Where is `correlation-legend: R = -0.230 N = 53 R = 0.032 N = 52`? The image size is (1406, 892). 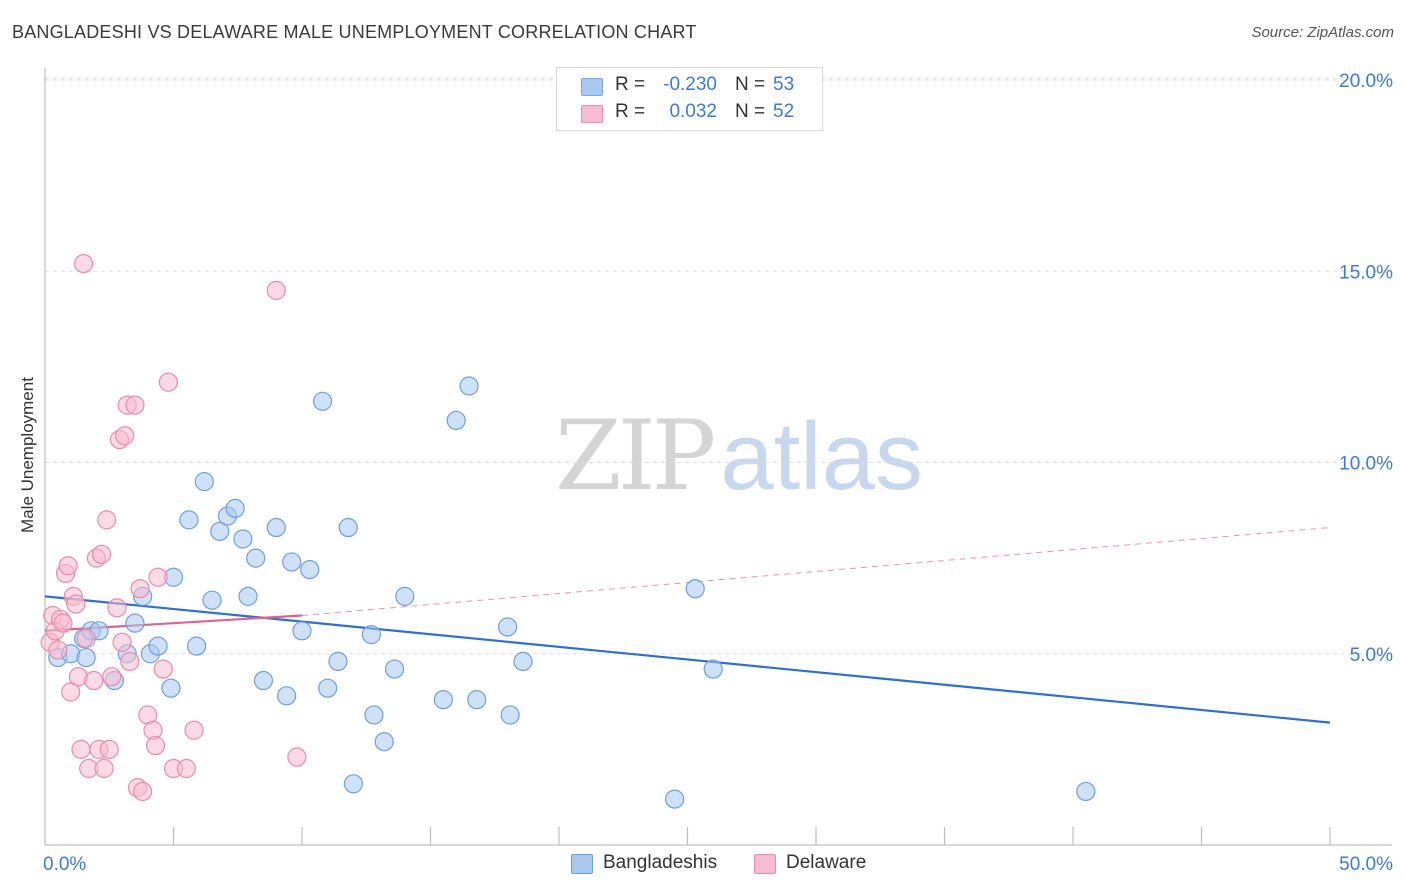
correlation-legend: R = -0.230 N = 53 R = 0.032 N = 52 is located at coordinates (689, 99).